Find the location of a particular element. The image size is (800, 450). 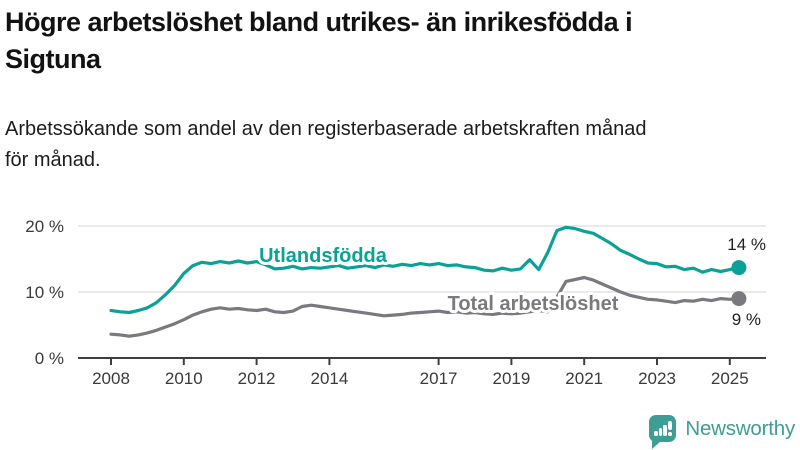

x-axis-tick-marks is located at coordinates (420, 361).